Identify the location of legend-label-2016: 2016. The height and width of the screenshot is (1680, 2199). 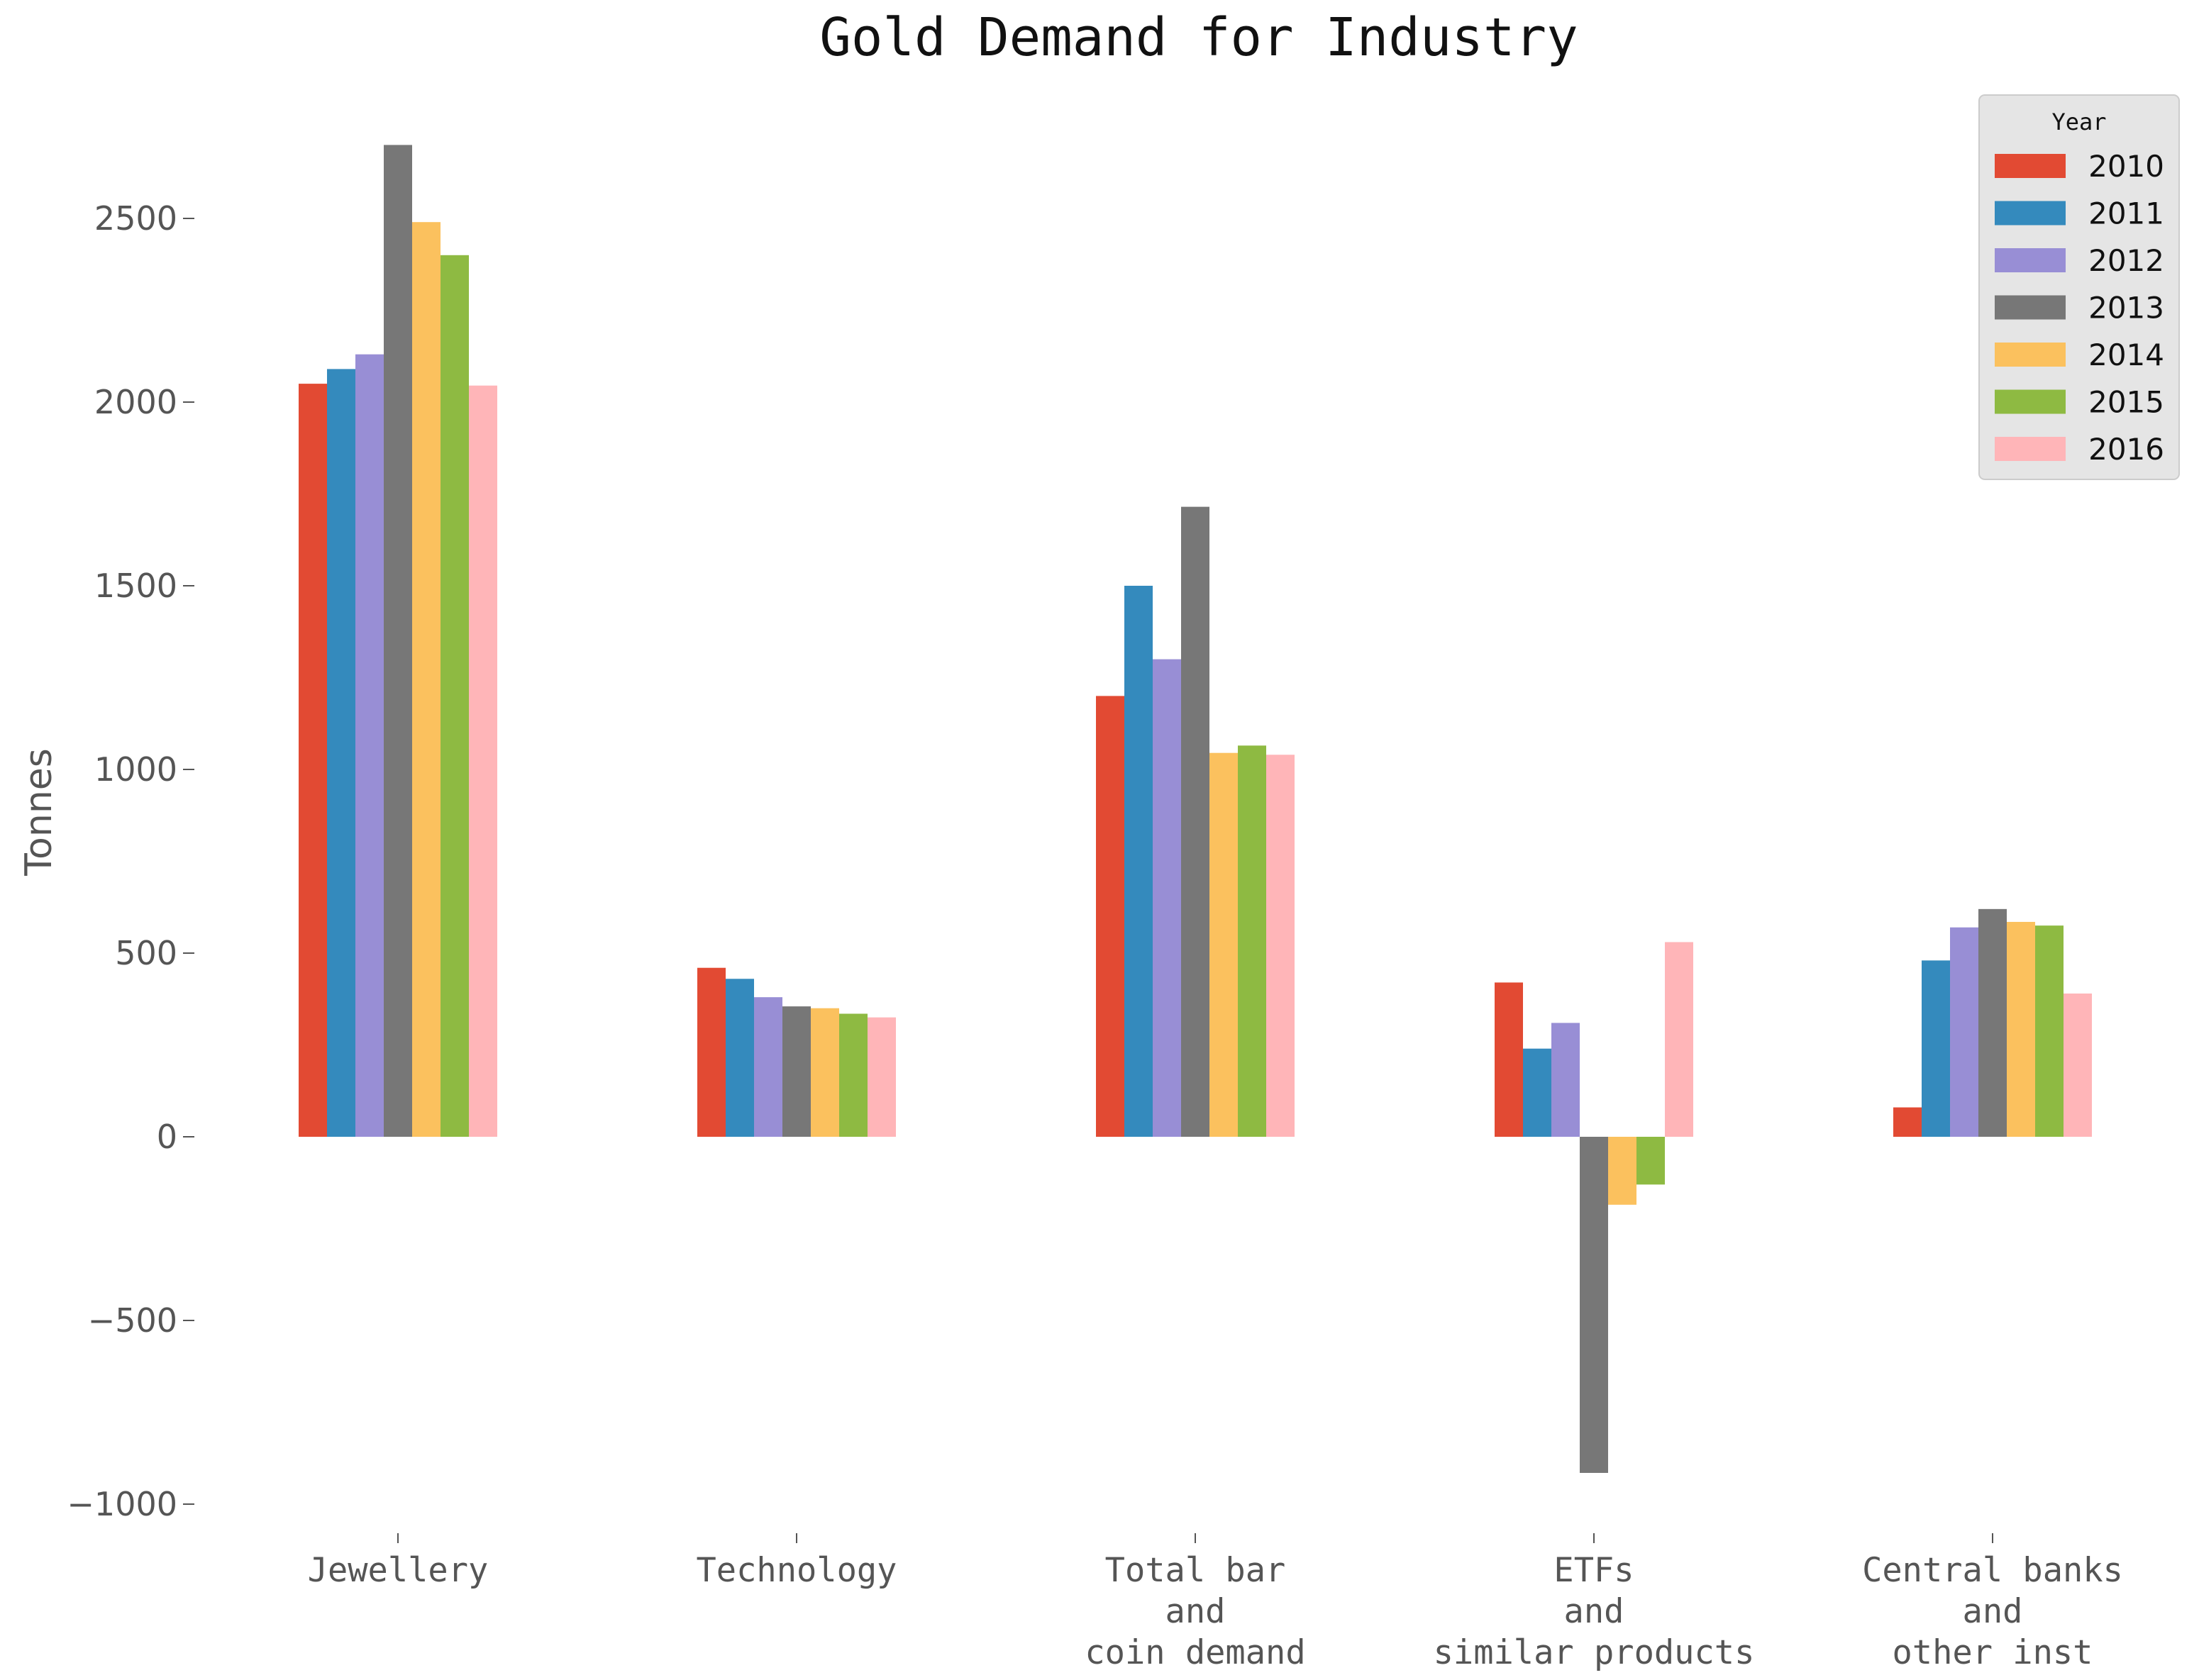
(2126, 450).